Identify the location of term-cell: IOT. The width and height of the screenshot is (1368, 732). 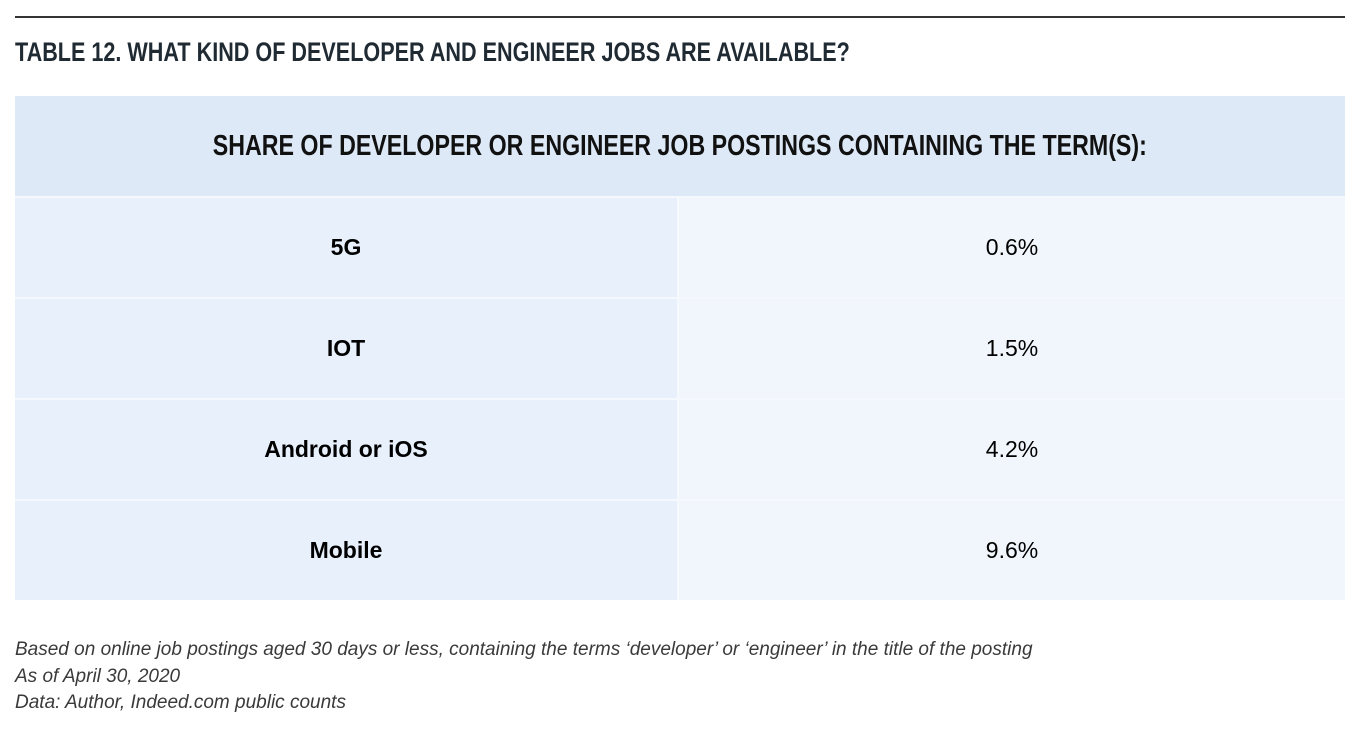
(347, 347).